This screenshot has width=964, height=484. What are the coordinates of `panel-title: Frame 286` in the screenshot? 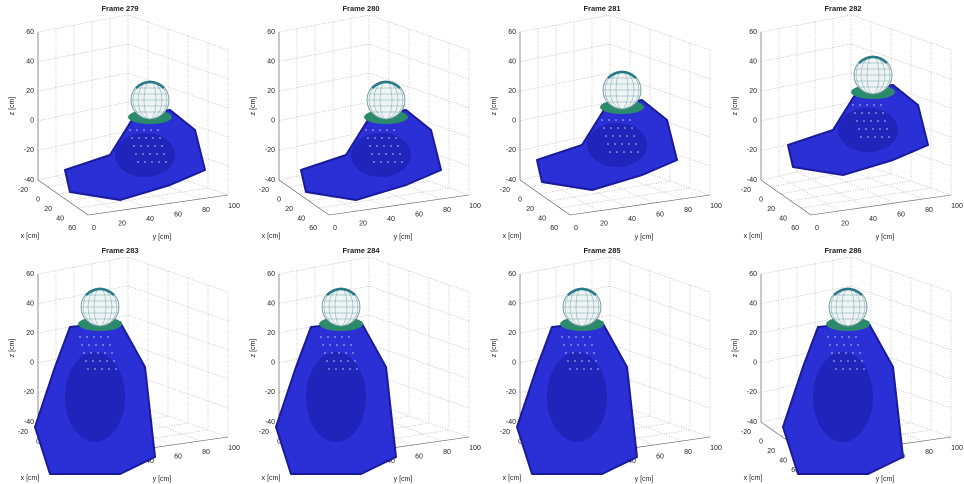 It's located at (842, 250).